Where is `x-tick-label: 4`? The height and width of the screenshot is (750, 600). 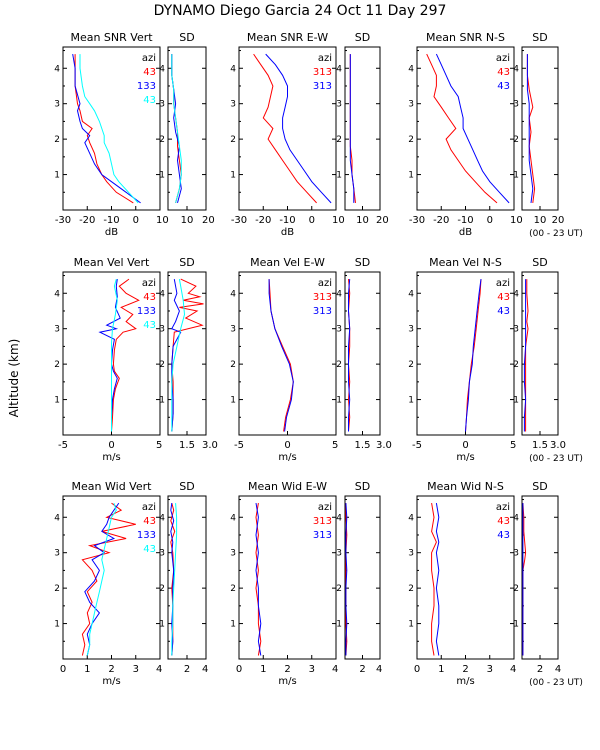 x-tick-label: 4 is located at coordinates (335, 669).